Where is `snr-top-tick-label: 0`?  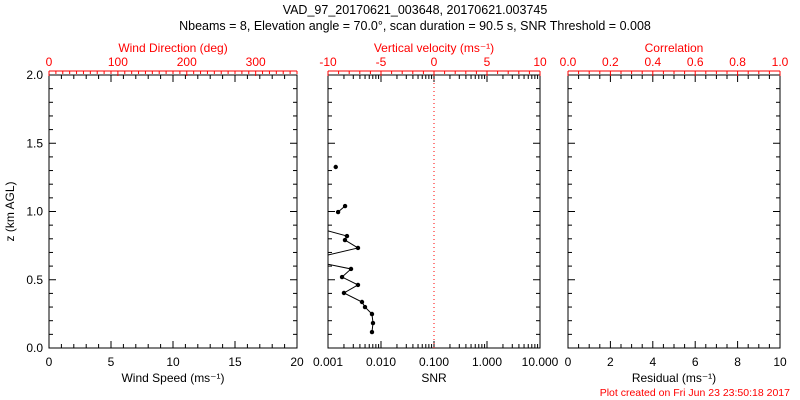 snr-top-tick-label: 0 is located at coordinates (434, 62).